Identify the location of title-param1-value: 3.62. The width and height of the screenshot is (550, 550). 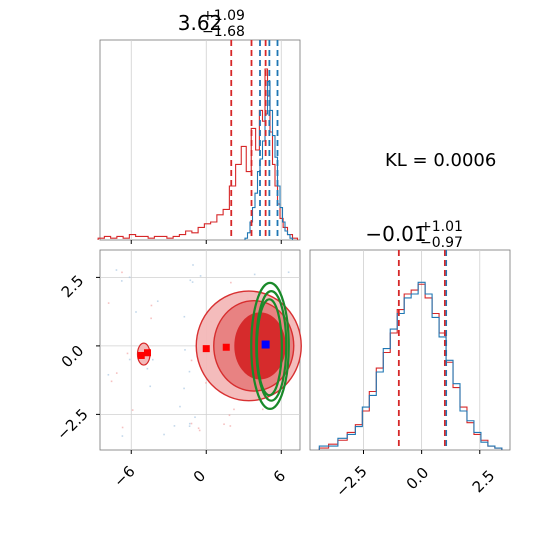
(200, 23).